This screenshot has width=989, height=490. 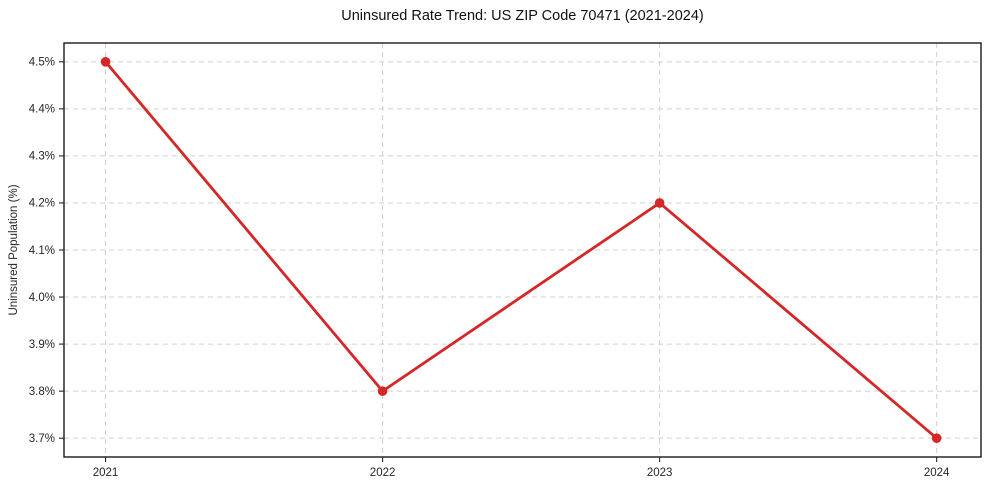 I want to click on y-tick-label: 4.5%, so click(x=42, y=63).